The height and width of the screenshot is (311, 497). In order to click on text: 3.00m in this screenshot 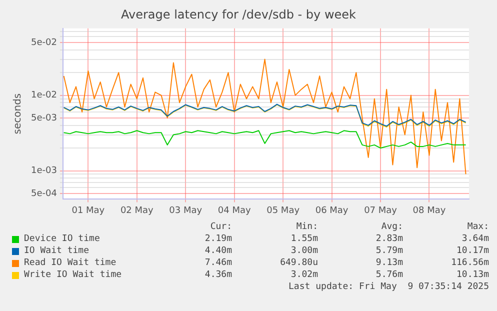, I will do `click(304, 251)`.